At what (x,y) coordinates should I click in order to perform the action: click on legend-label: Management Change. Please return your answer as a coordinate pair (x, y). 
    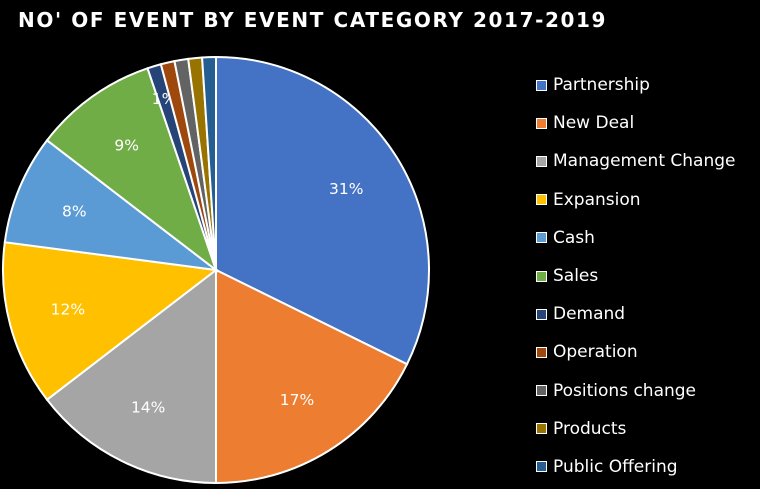
    Looking at the image, I should click on (644, 161).